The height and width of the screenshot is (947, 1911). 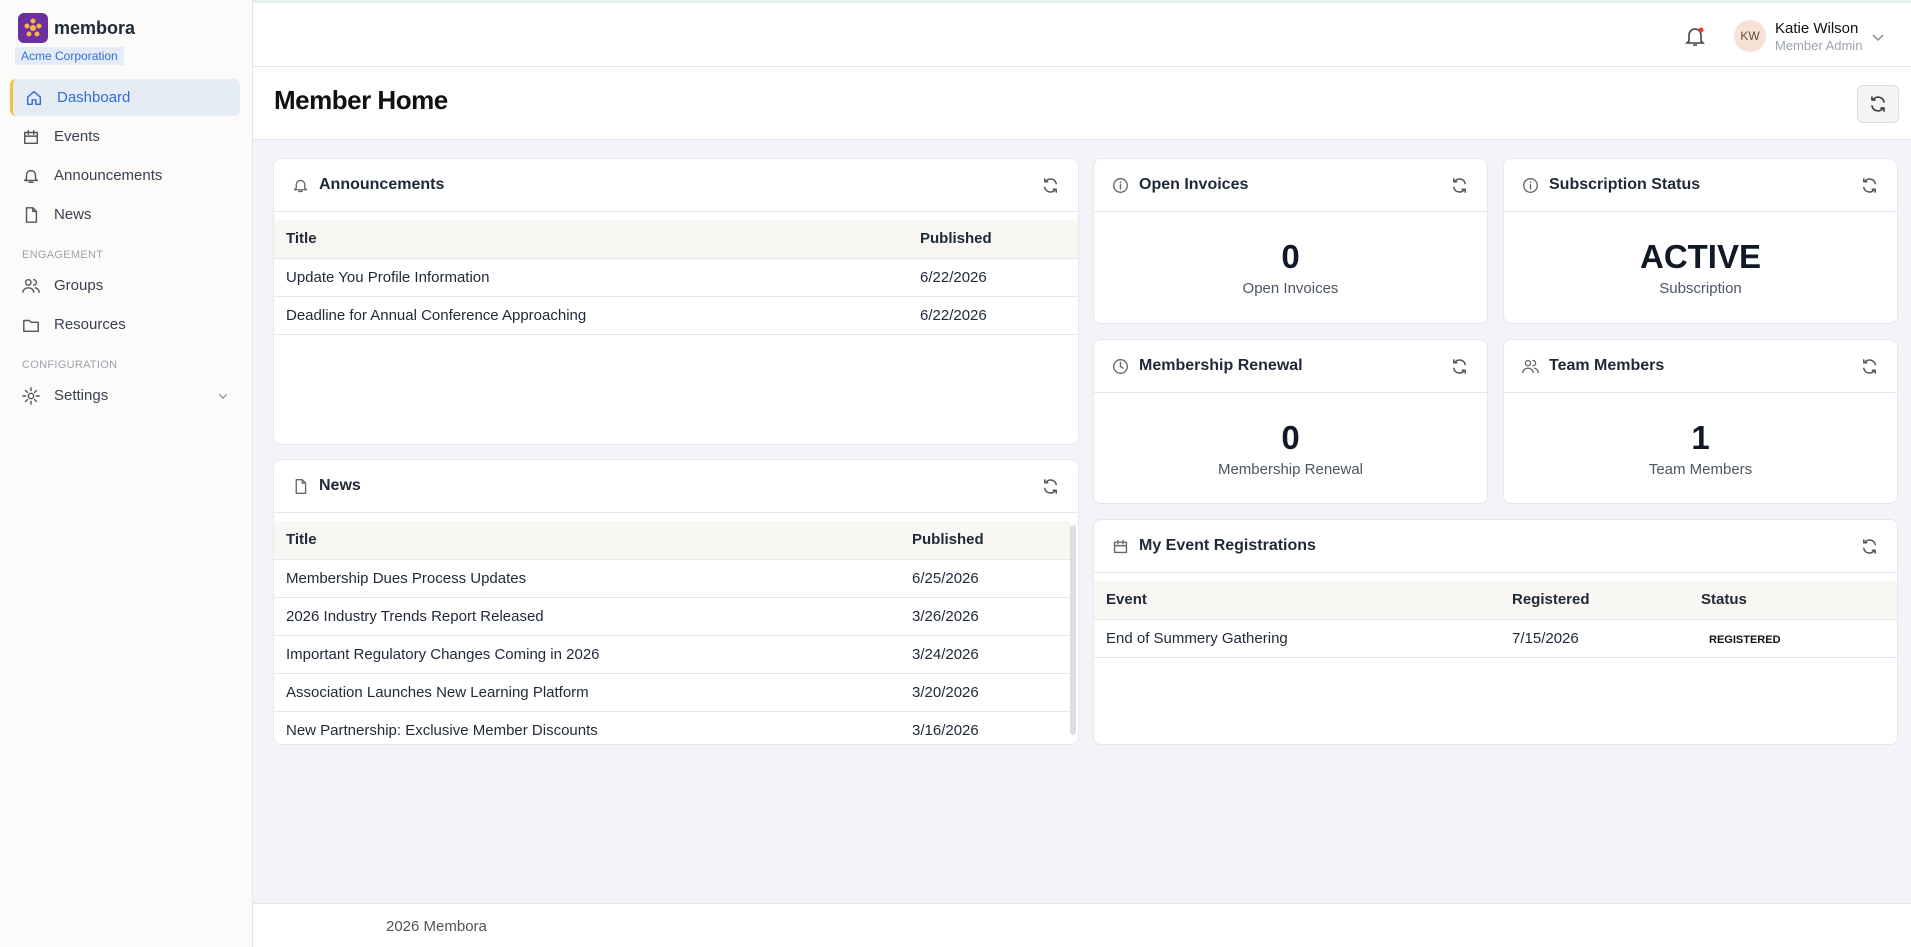 I want to click on title-bar: Member Home, so click(x=1082, y=103).